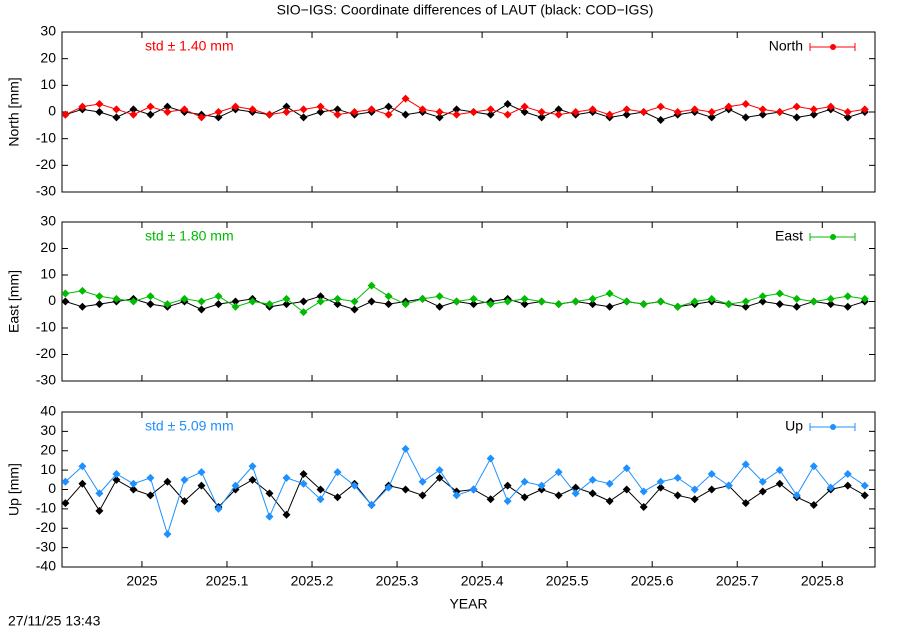  I want to click on legend-label: East, so click(789, 236).